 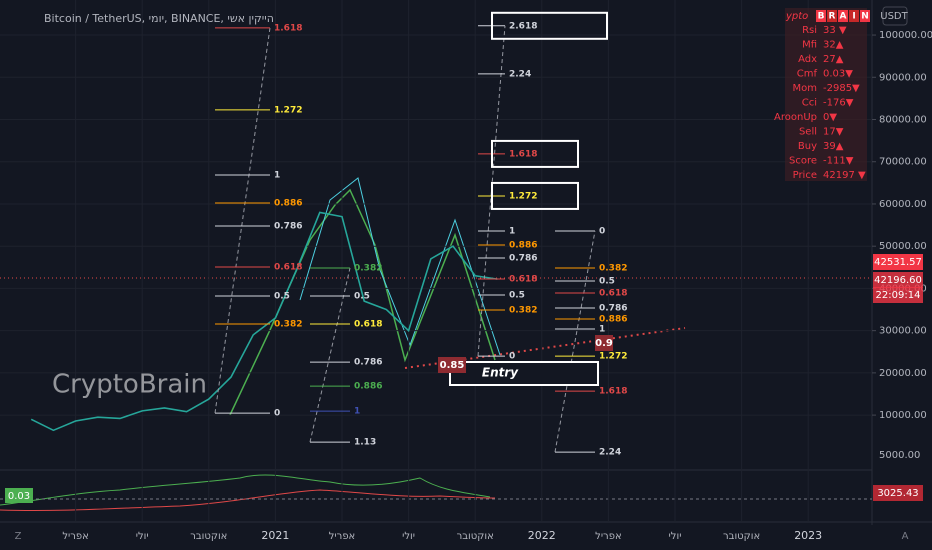 What do you see at coordinates (808, 535) in the screenshot?
I see `x-tick-label: 2023` at bounding box center [808, 535].